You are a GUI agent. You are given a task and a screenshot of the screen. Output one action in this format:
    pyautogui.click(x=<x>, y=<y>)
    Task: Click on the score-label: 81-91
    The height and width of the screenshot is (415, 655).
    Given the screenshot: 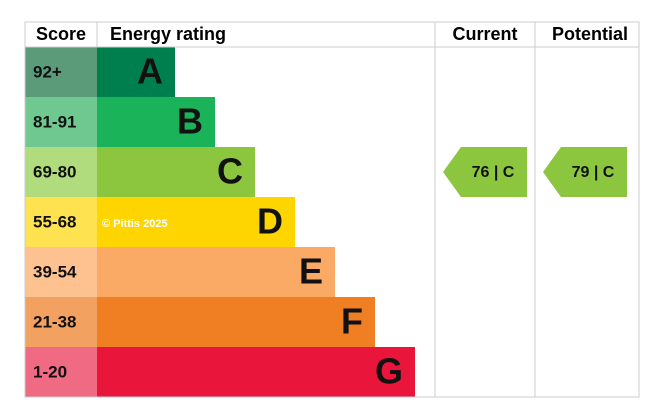 What is the action you would take?
    pyautogui.click(x=54, y=121)
    